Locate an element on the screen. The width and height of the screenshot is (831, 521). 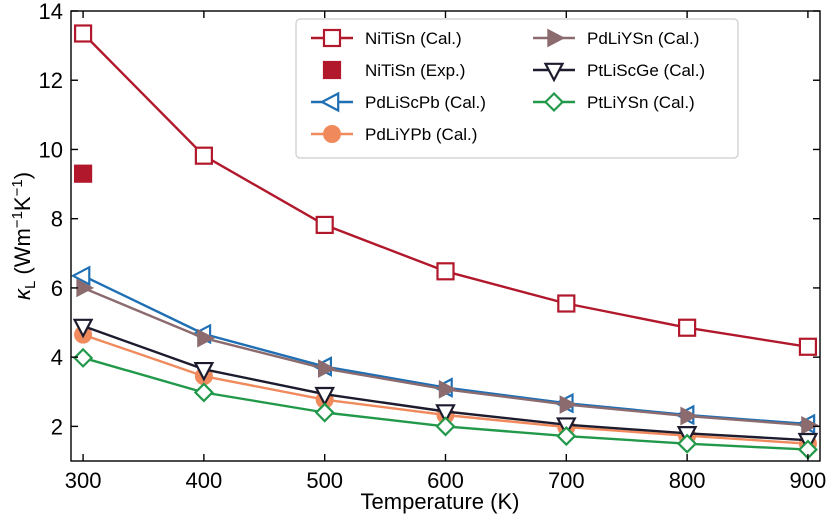
y-tick-label: 4 is located at coordinates (57, 357).